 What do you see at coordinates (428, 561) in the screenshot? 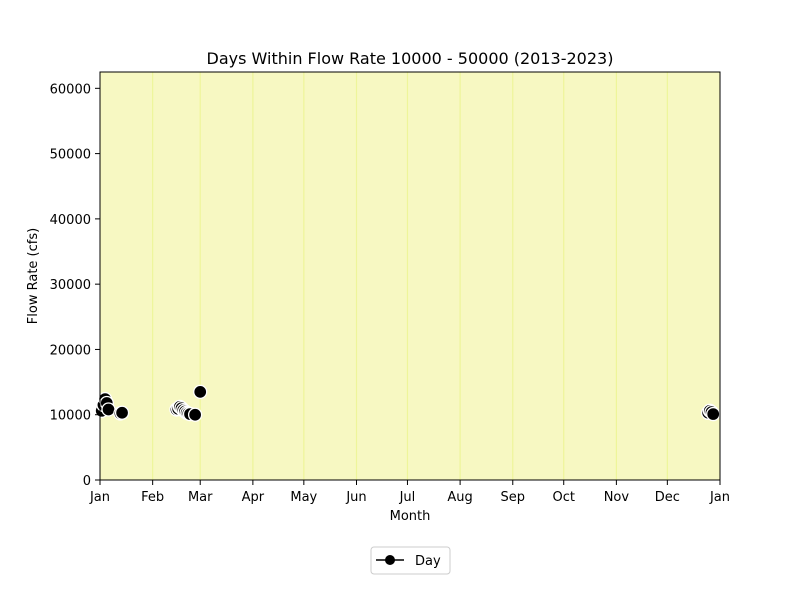
I see `legend-label: Day` at bounding box center [428, 561].